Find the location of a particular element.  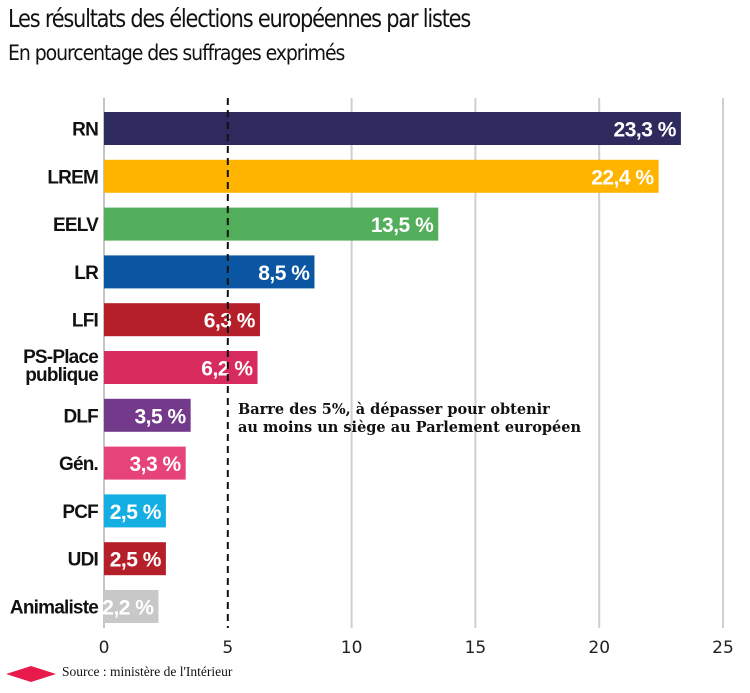

category-label: UDI is located at coordinates (83, 560).